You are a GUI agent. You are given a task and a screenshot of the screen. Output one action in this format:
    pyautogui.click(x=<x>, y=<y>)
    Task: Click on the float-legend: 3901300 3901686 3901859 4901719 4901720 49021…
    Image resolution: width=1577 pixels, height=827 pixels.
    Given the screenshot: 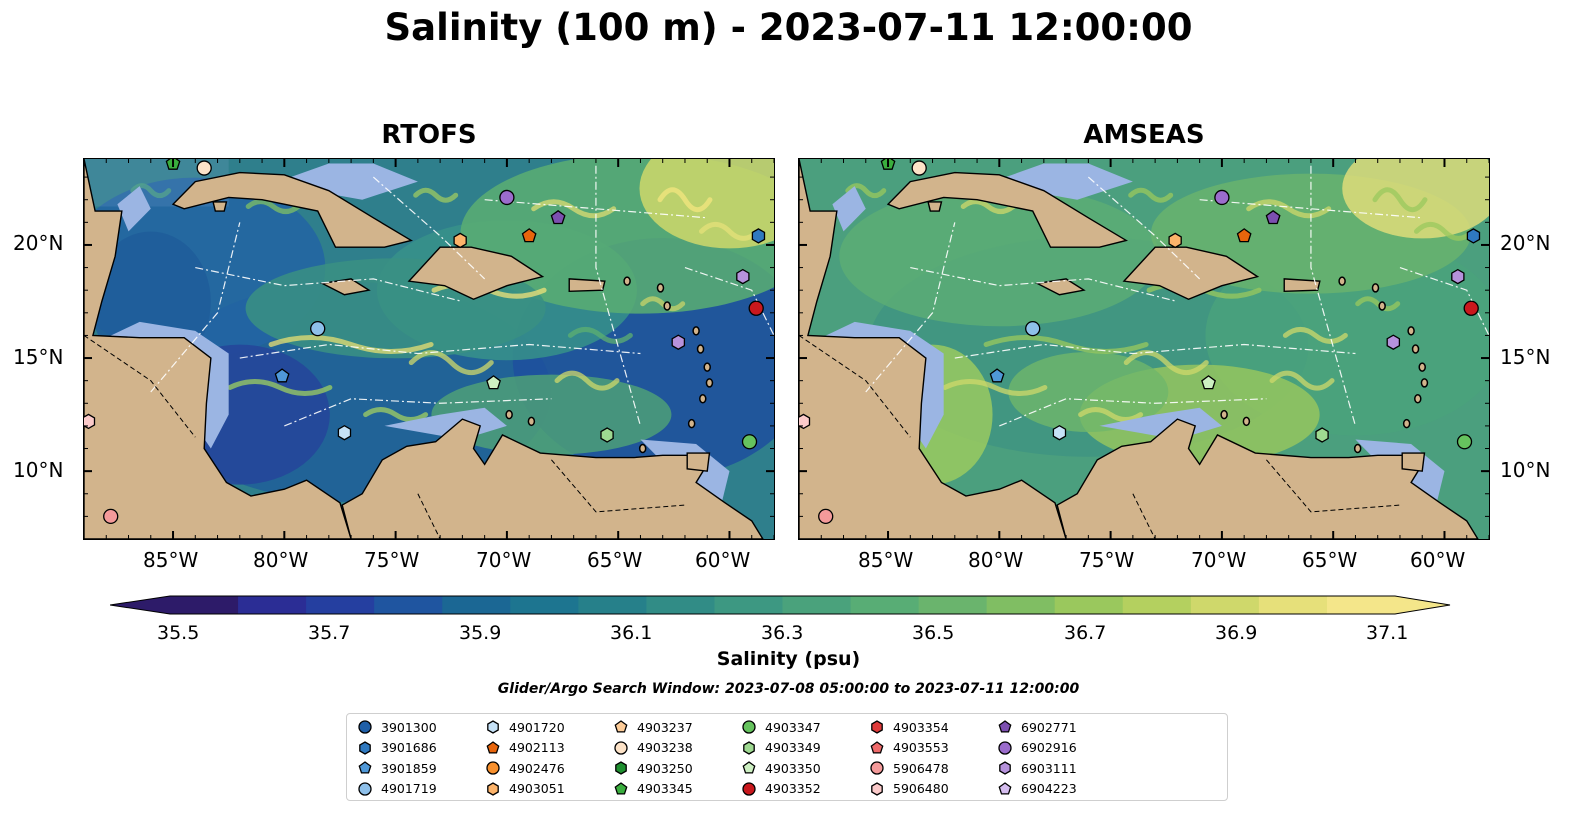 What is the action you would take?
    pyautogui.click(x=787, y=757)
    